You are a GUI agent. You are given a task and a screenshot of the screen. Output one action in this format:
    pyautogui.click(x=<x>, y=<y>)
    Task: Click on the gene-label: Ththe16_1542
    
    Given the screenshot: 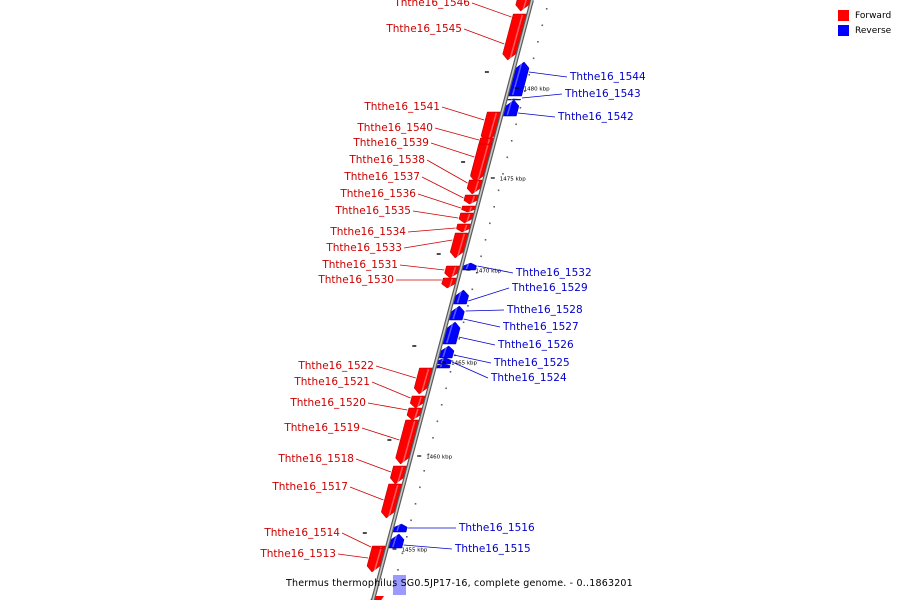 What is the action you would take?
    pyautogui.click(x=595, y=117)
    